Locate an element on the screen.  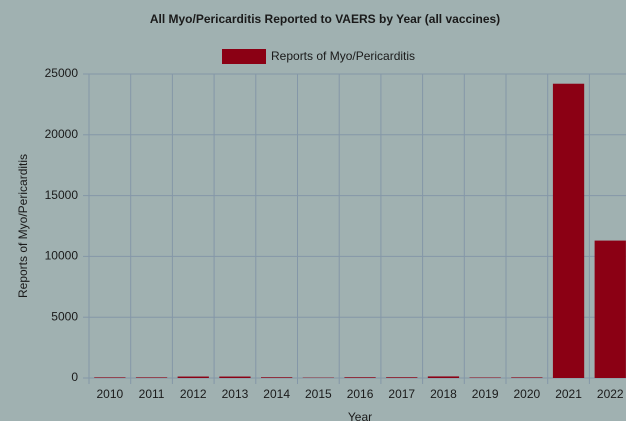
y-tick-label: 10000 is located at coordinates (62, 256).